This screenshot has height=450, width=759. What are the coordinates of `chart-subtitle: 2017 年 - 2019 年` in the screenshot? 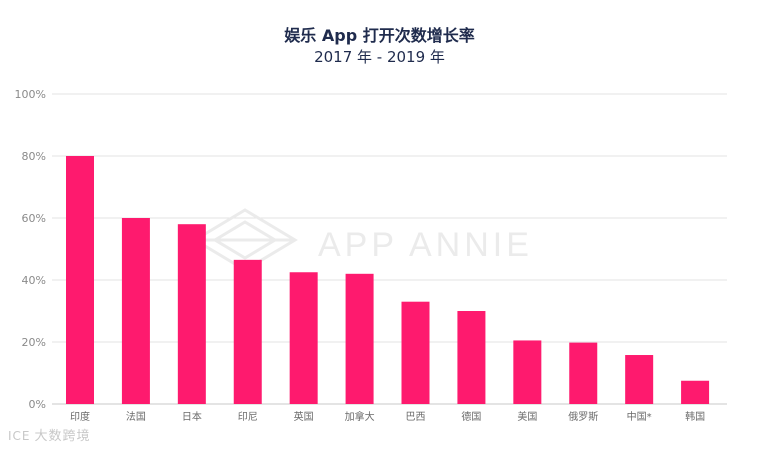 It's located at (379, 57).